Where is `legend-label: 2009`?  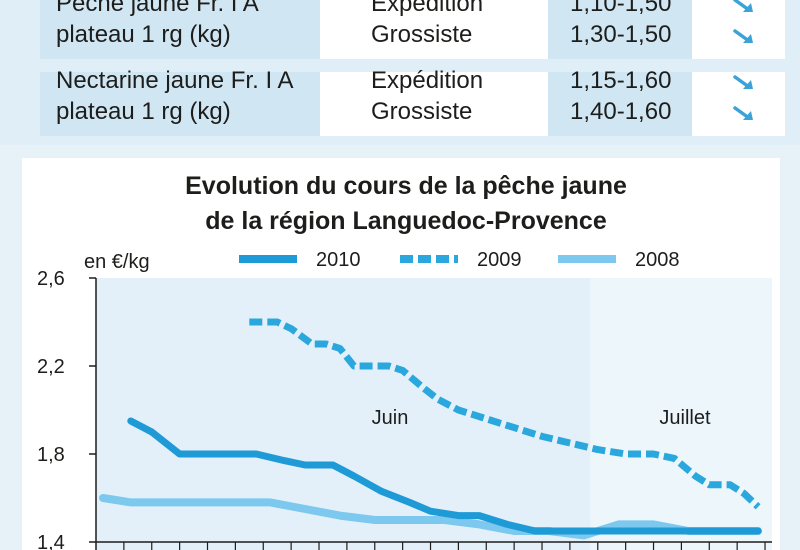
legend-label: 2009 is located at coordinates (499, 260).